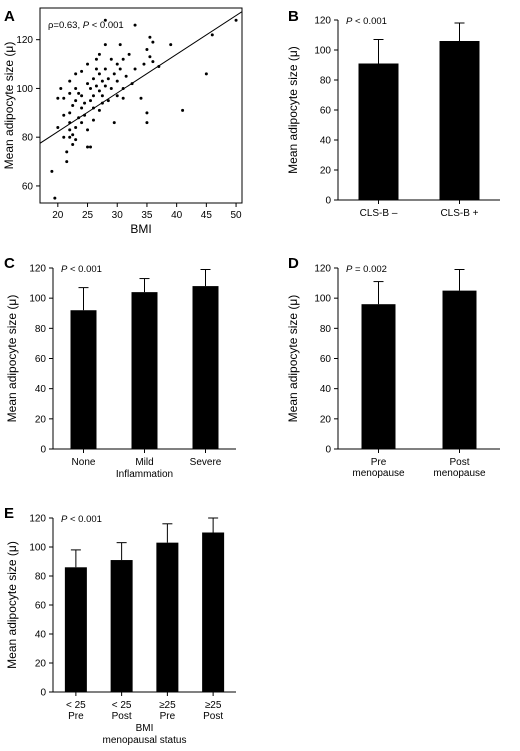  I want to click on panel-e-category-label: < 25, so click(76, 705).